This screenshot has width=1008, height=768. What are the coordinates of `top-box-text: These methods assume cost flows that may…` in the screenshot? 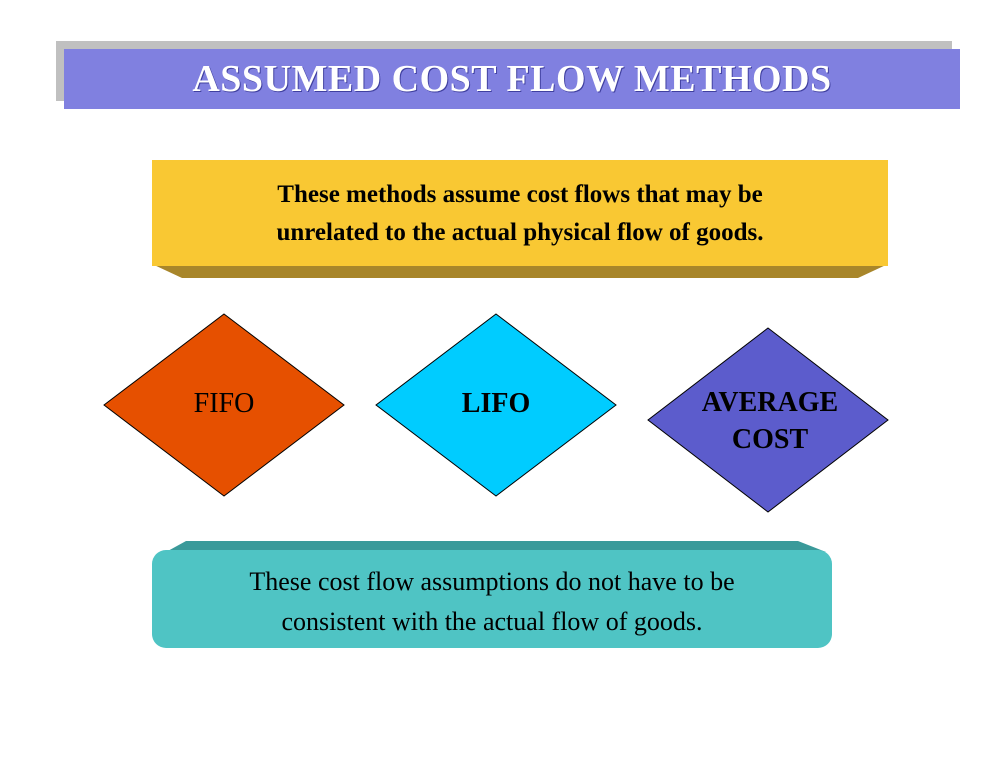 It's located at (520, 214).